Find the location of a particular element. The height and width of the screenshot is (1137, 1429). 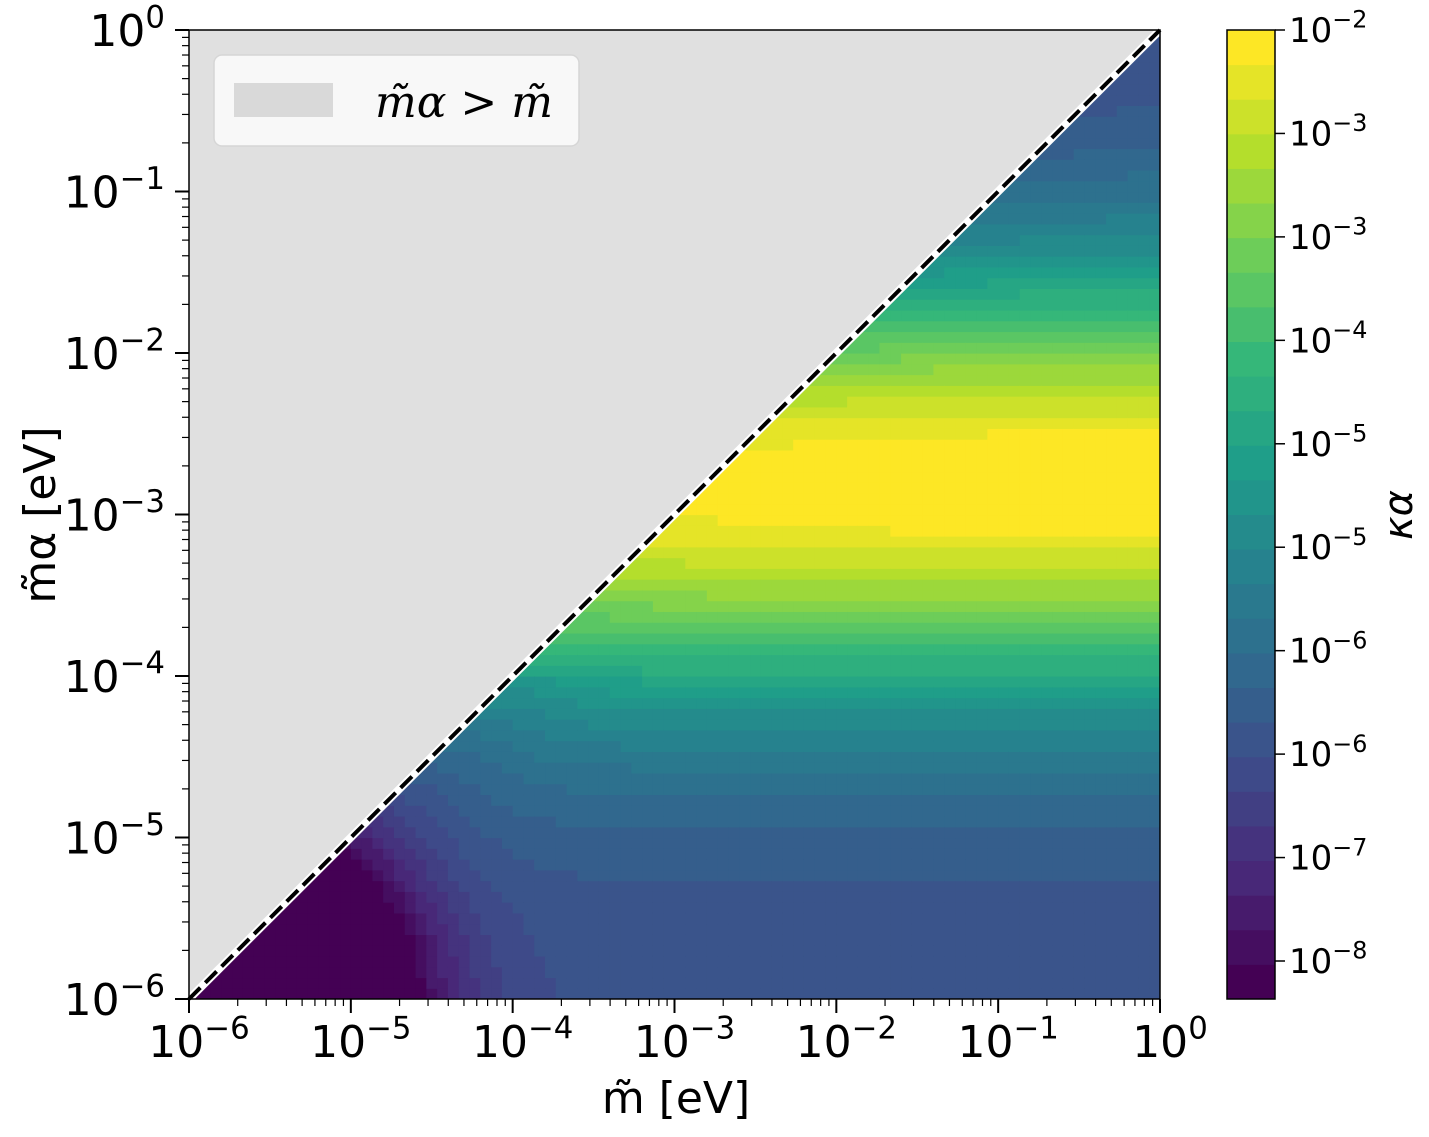

y-axis-title: m̃α [eV] is located at coordinates (40, 514).